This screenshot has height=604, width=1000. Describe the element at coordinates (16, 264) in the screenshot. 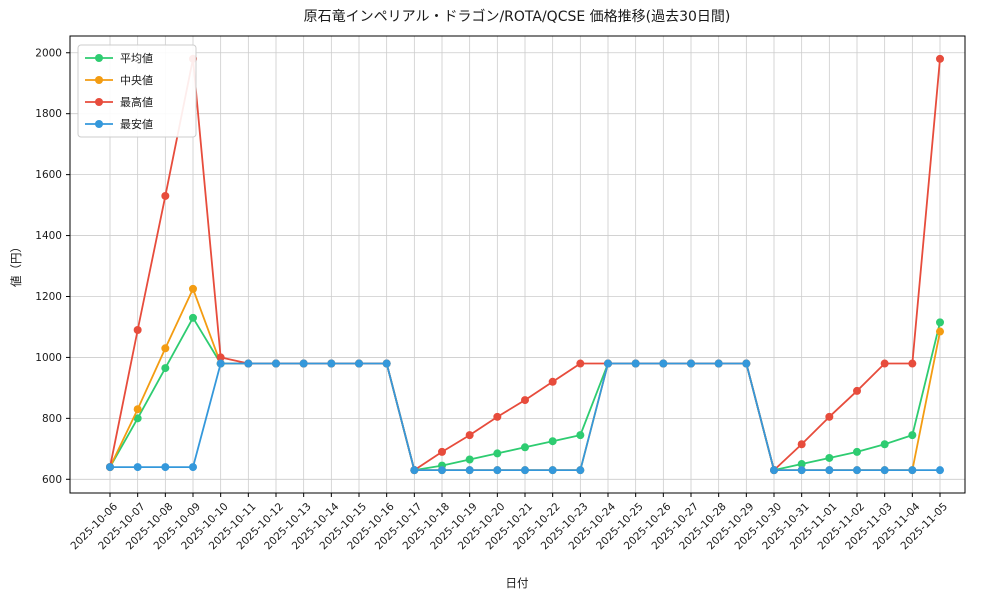

I see `y-axis-label: 値（円）` at that location.